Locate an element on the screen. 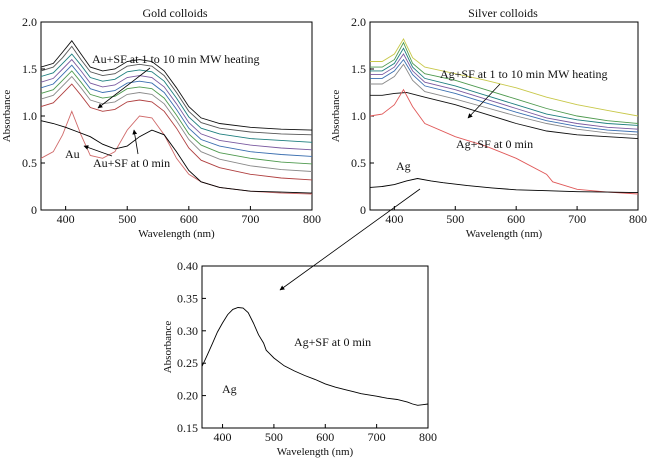 The height and width of the screenshot is (463, 654). gold-y-tick-label: 1.5 is located at coordinates (29, 69).